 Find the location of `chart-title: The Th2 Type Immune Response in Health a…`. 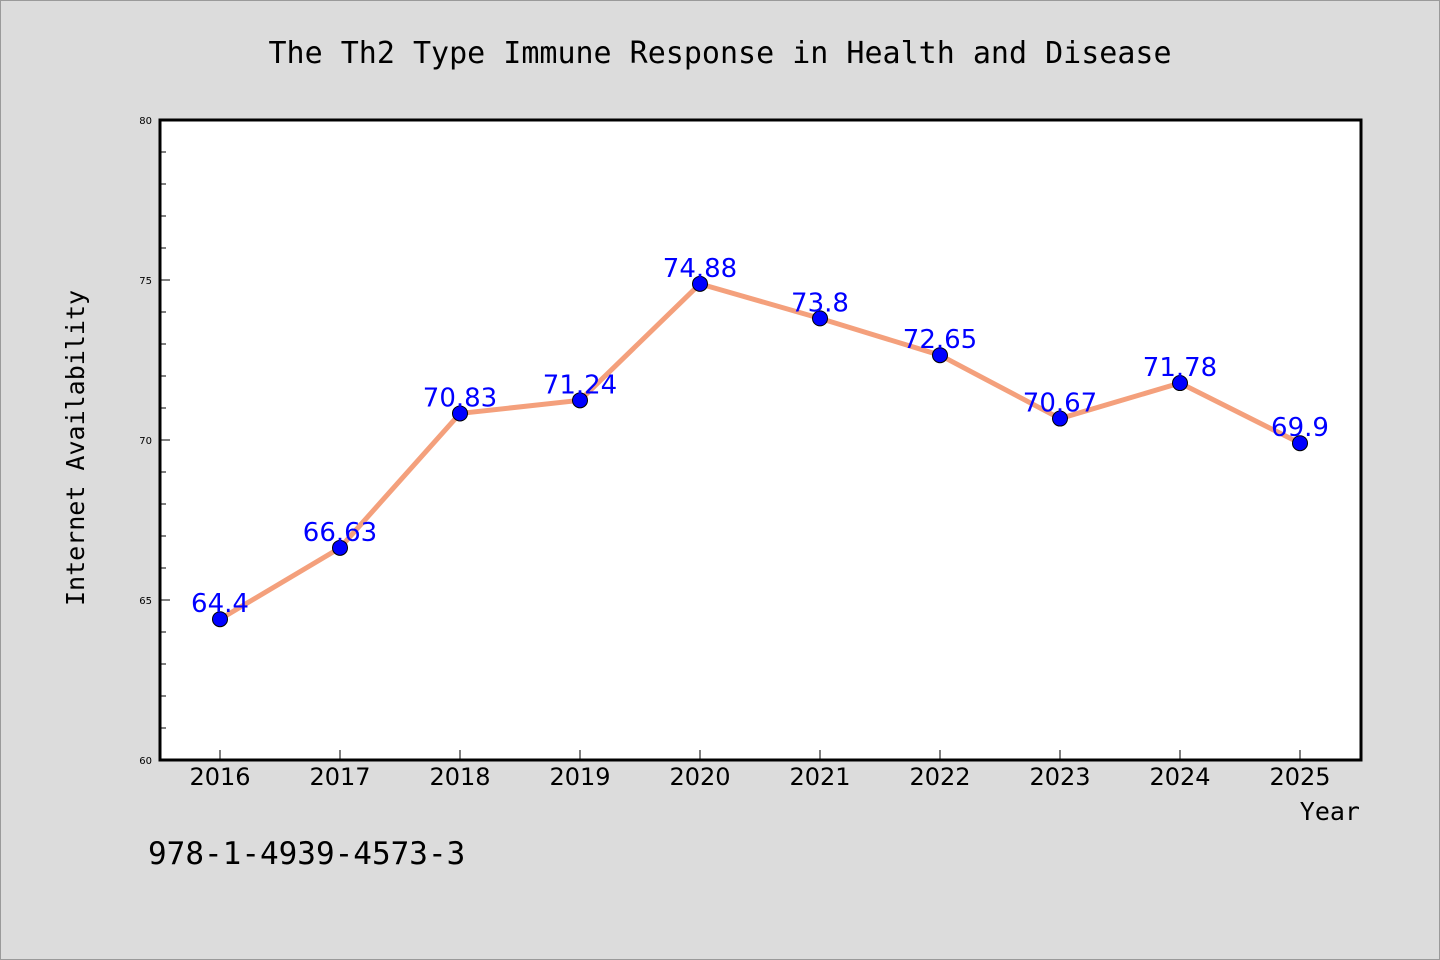

chart-title: The Th2 Type Immune Response in Health a… is located at coordinates (719, 53).